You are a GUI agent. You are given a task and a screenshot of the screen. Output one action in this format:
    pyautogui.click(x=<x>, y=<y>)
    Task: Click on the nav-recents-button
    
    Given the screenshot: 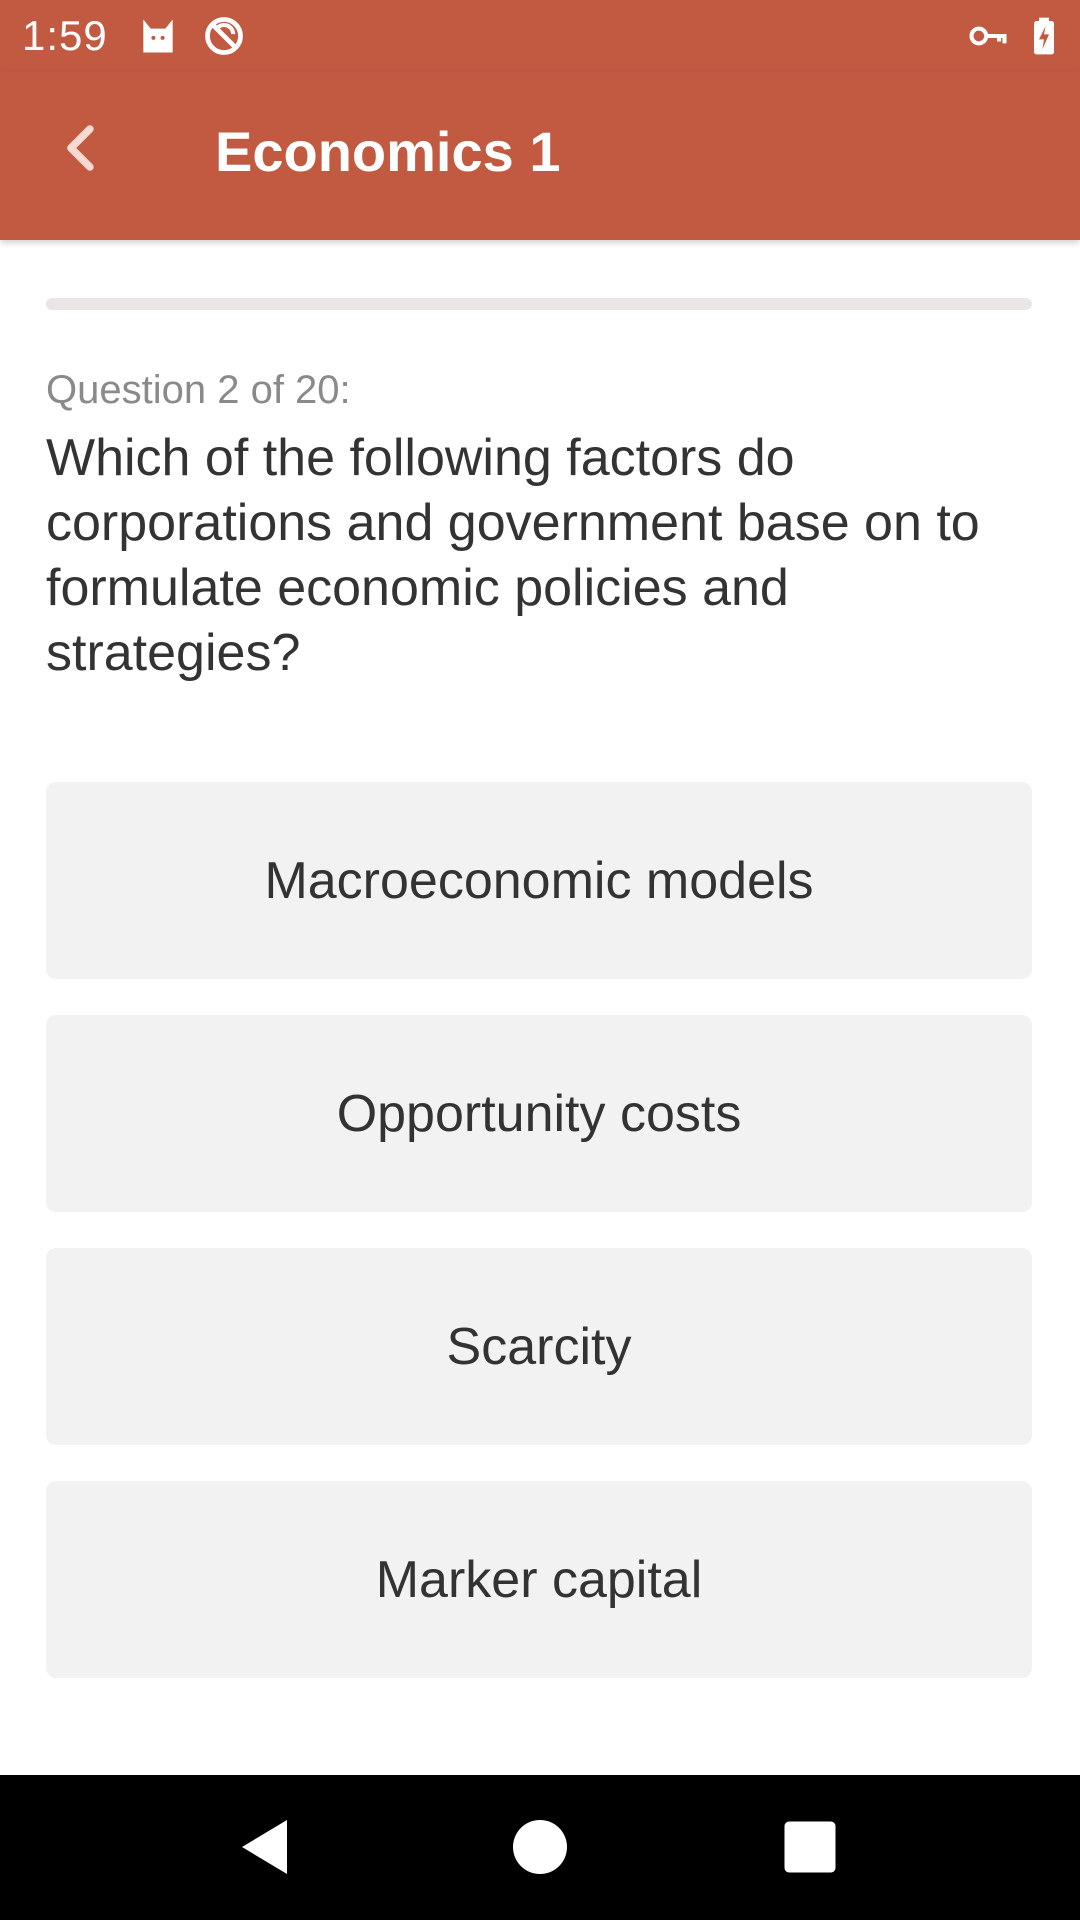 What is the action you would take?
    pyautogui.click(x=810, y=1847)
    